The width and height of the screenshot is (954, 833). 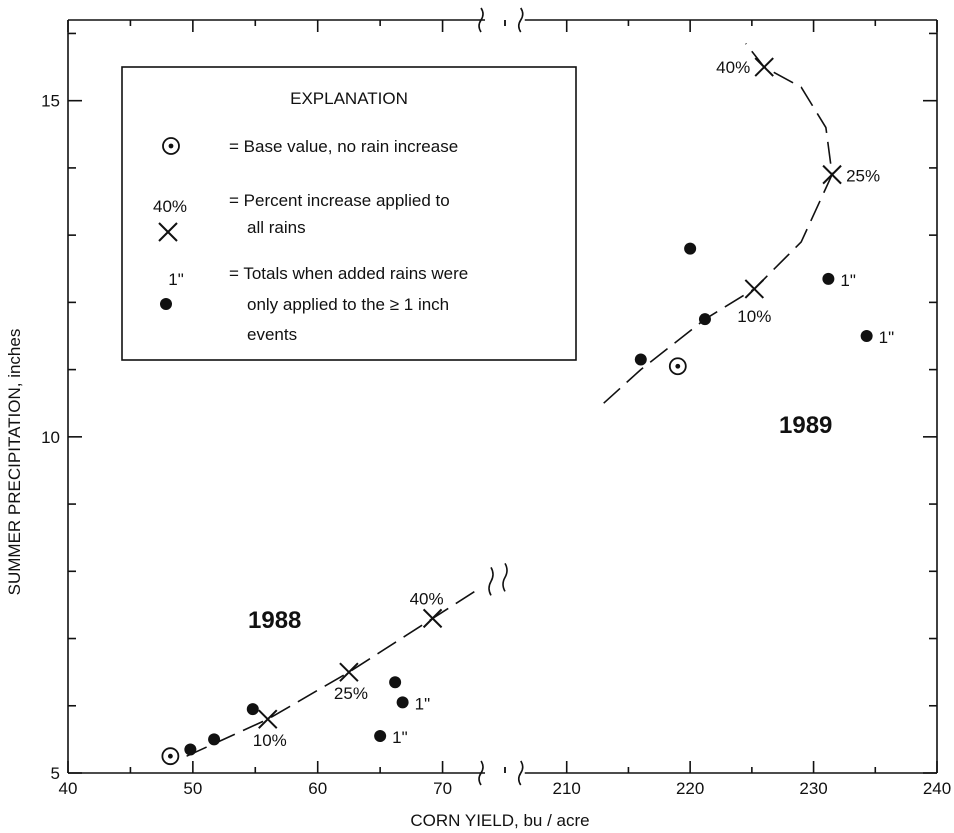 What do you see at coordinates (50, 101) in the screenshot?
I see `y-tick-label: 15` at bounding box center [50, 101].